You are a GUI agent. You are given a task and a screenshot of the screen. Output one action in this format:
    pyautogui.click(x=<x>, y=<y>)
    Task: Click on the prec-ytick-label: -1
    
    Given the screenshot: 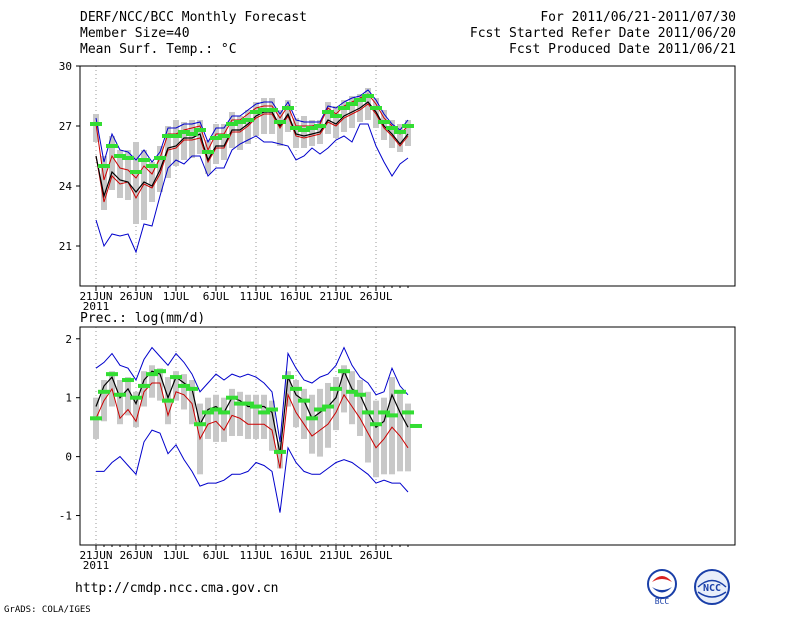 What is the action you would take?
    pyautogui.click(x=65, y=516)
    